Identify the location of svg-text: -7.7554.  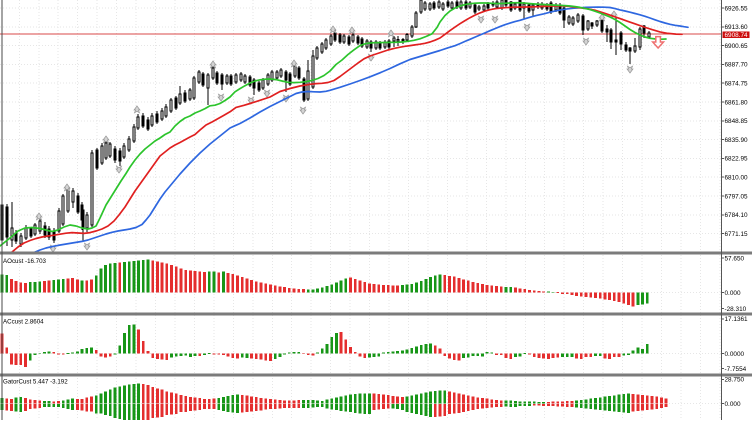
(736, 369).